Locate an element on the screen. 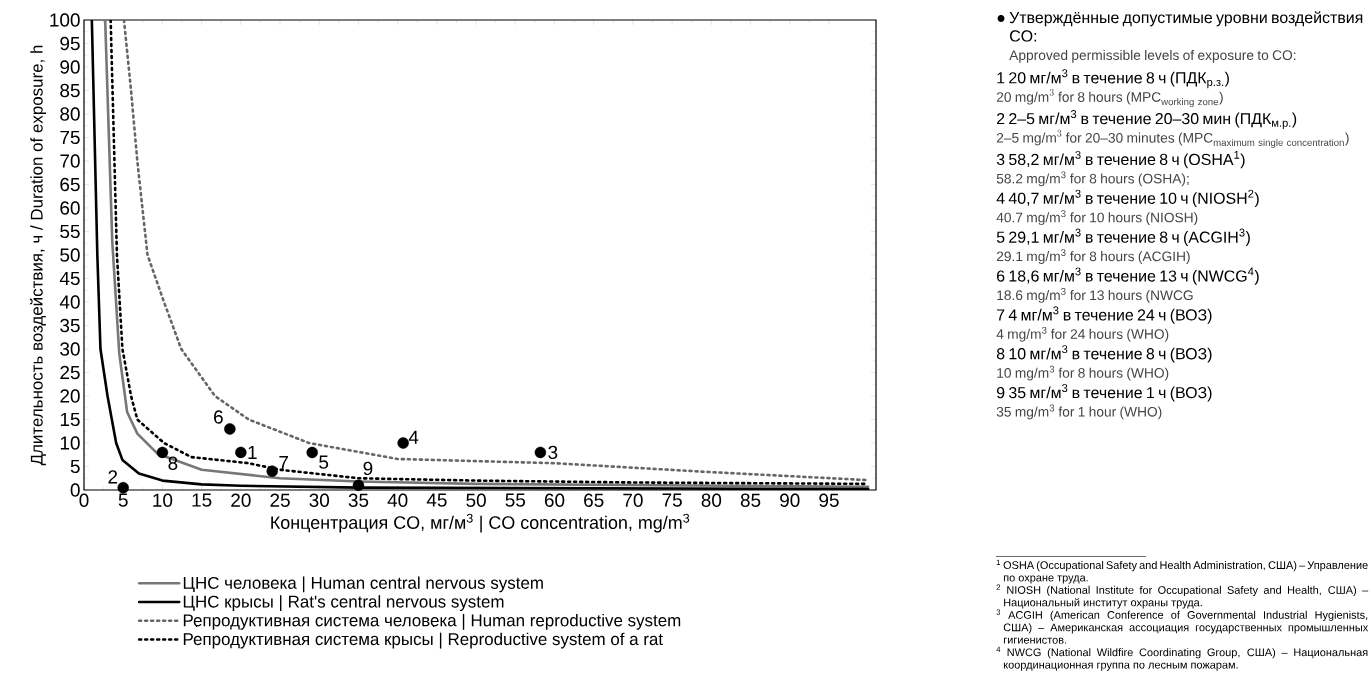 The height and width of the screenshot is (675, 1371). text: $^{1}$ OSHA (Occupational Safety and Health Administration, США) – Управление по охране труда. is located at coordinates (1182, 571).